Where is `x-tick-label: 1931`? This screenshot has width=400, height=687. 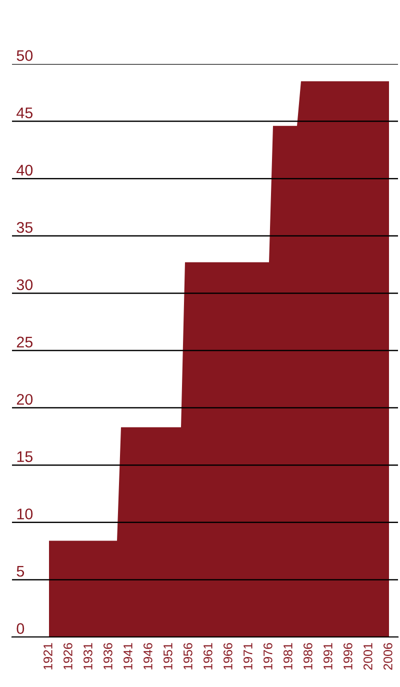 x-tick-label: 1931 is located at coordinates (88, 656).